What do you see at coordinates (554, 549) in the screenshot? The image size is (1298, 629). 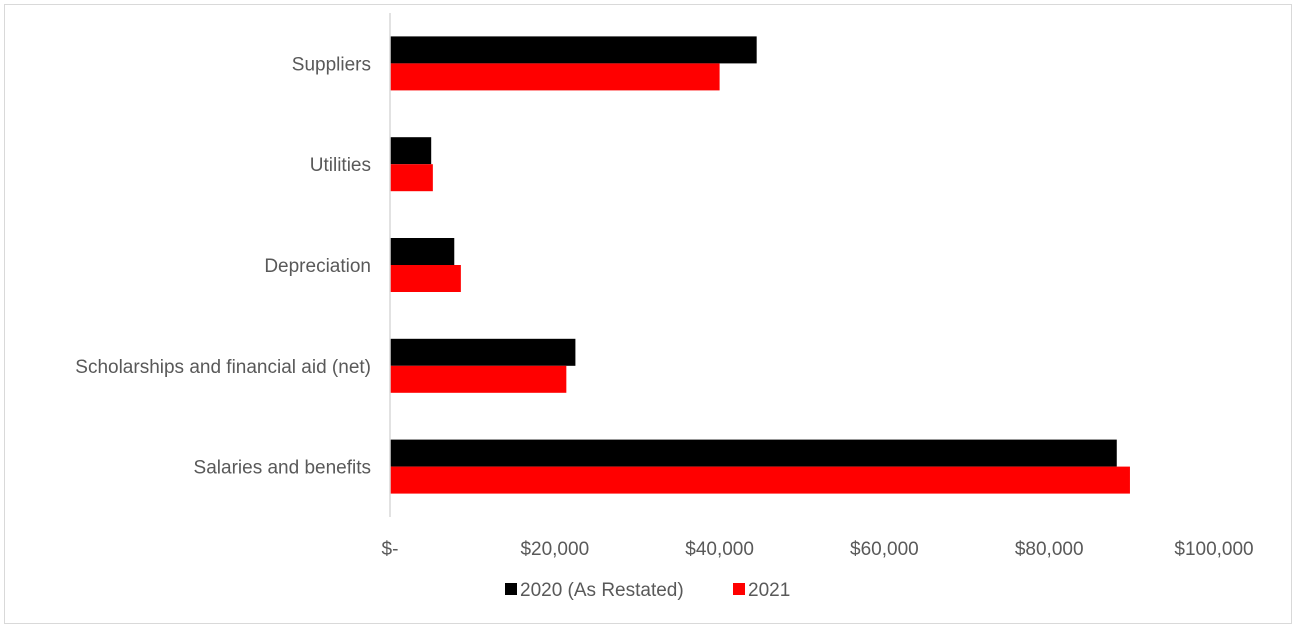 I see `tick-label: $20,000` at bounding box center [554, 549].